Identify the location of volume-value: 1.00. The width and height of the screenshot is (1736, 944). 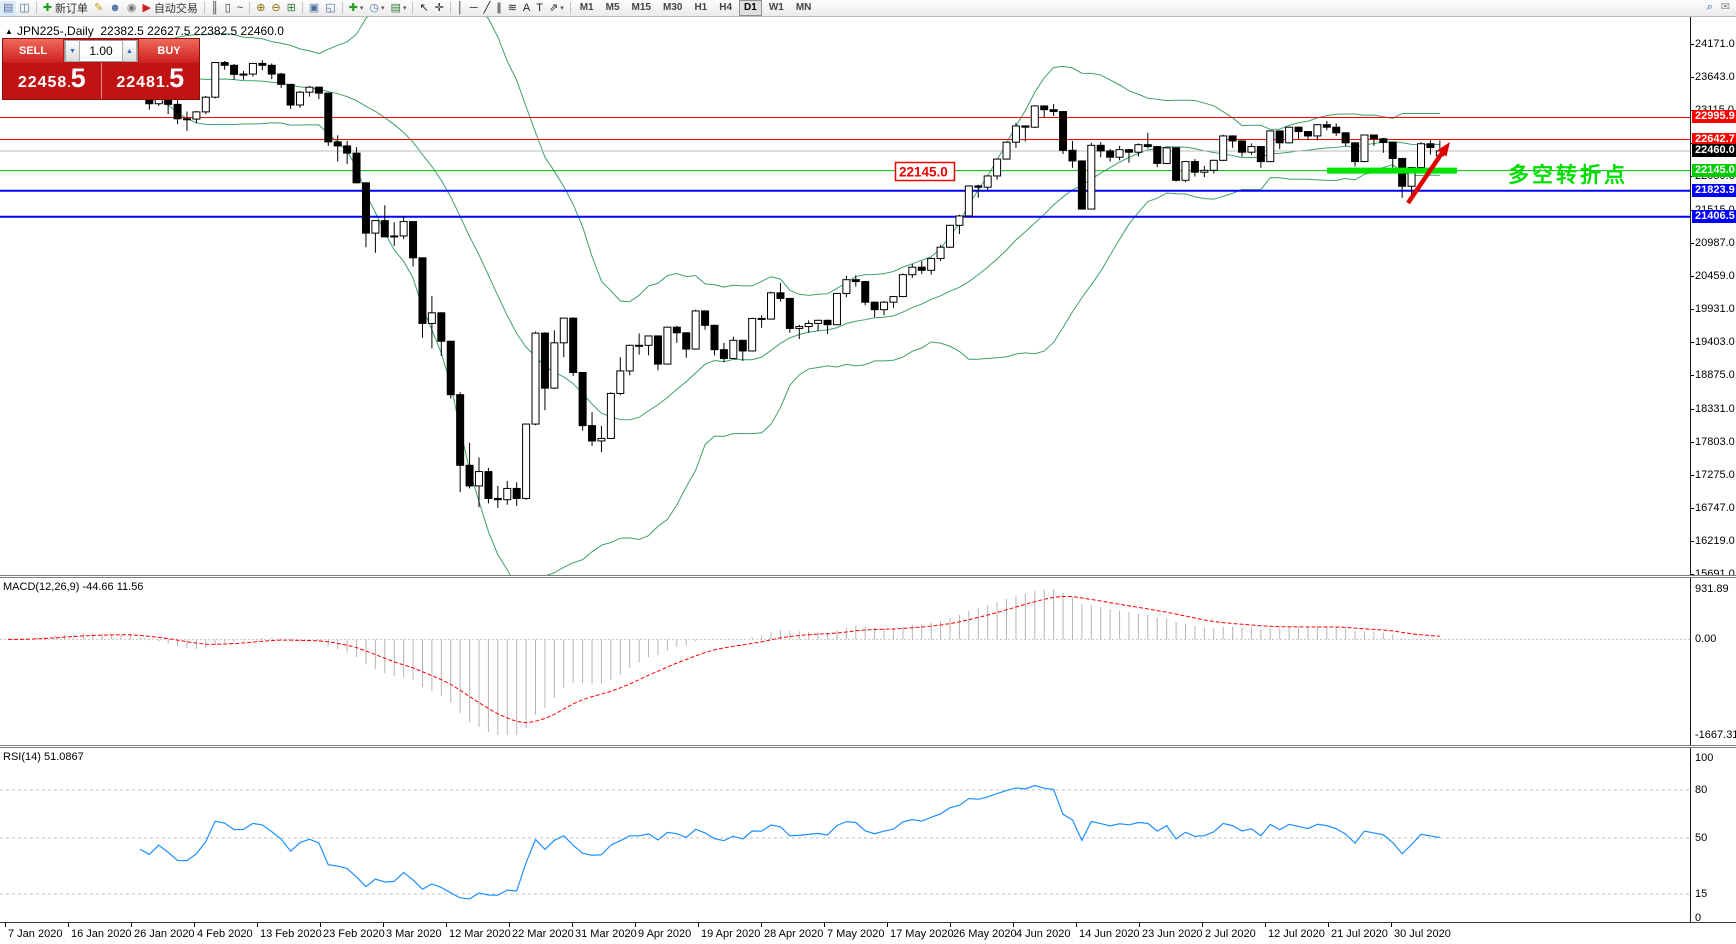
(101, 51).